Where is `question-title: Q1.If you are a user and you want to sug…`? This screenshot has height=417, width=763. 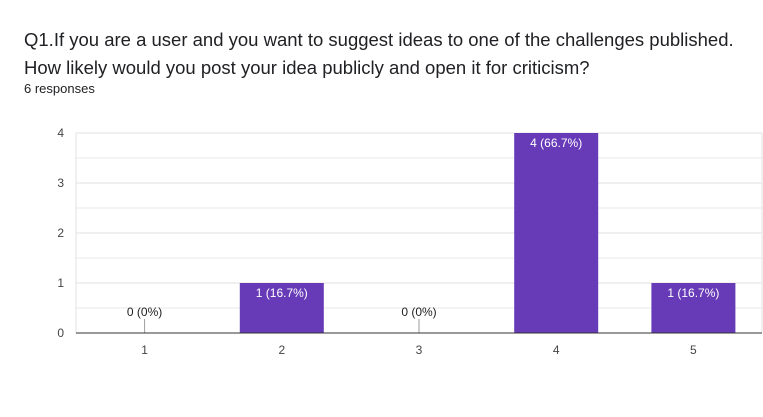 question-title: Q1.If you are a user and you want to sug… is located at coordinates (379, 53).